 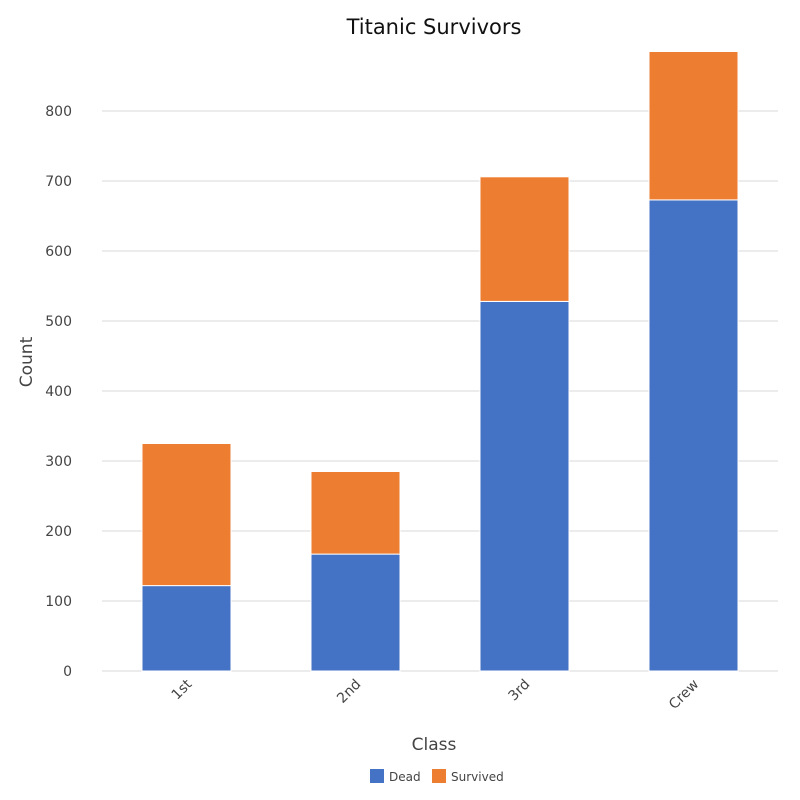 I want to click on y-tick-label: 700, so click(x=58, y=182).